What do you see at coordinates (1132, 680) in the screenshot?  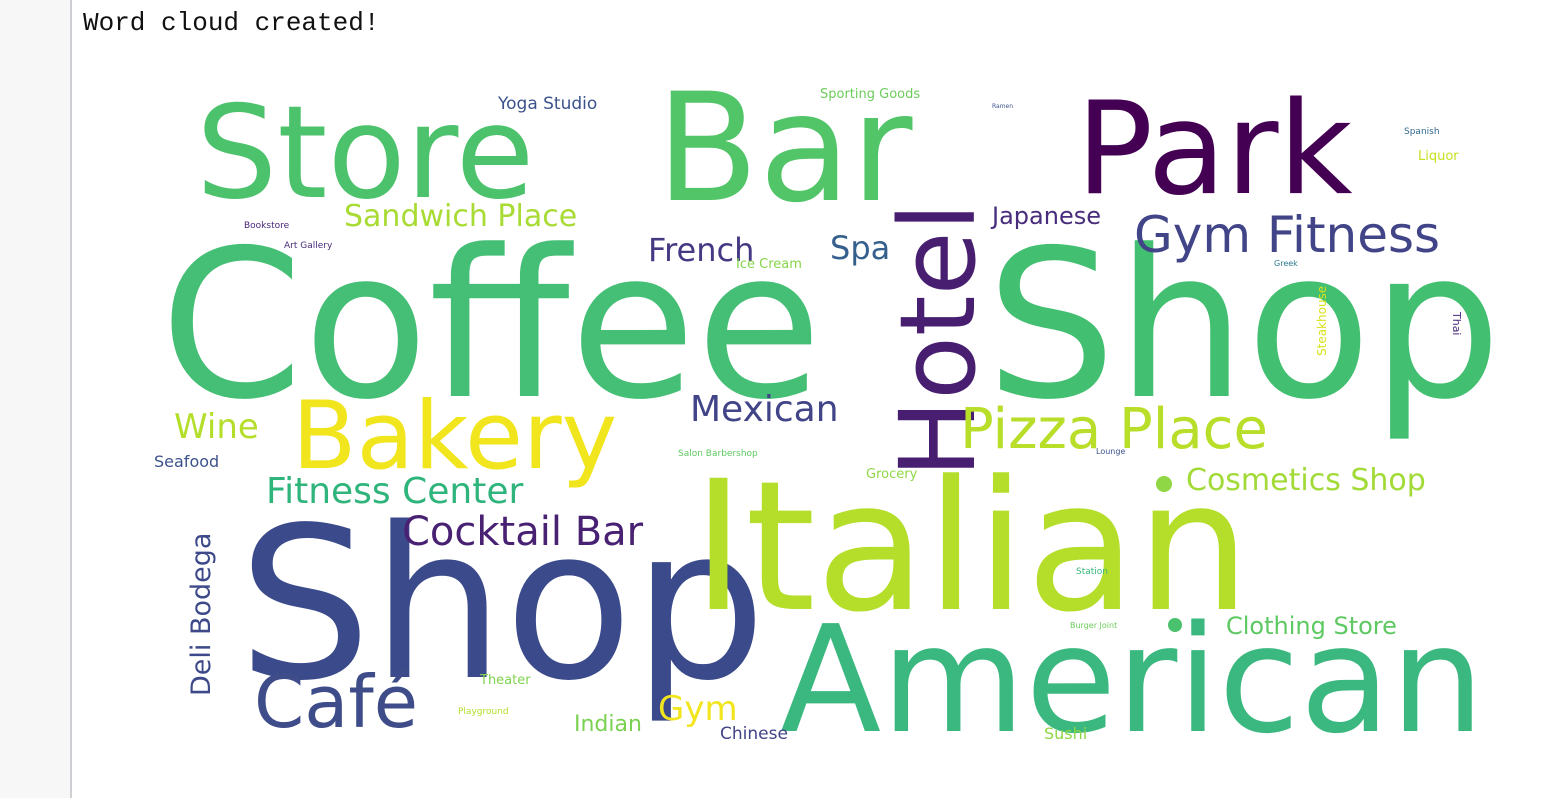 I see `word-american: American` at bounding box center [1132, 680].